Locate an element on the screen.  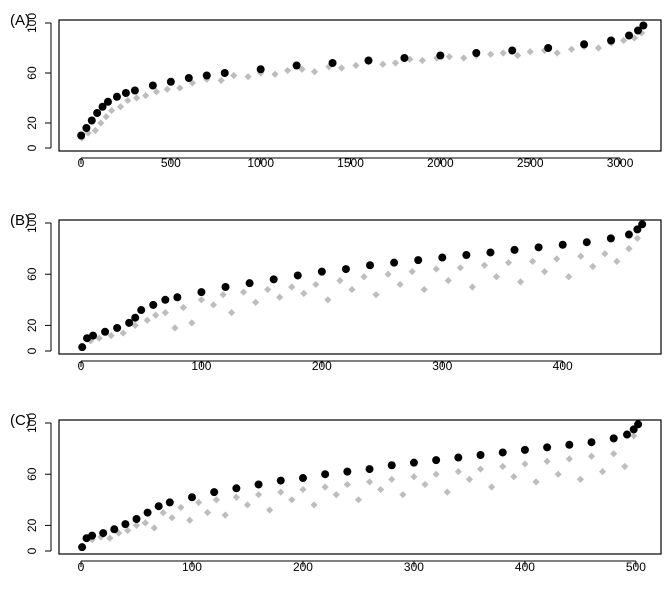
panel-label: (A) is located at coordinates (20, 20).